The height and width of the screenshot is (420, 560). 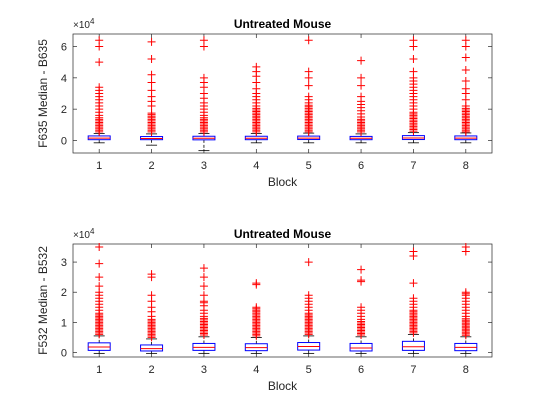 I want to click on y-tick-label: 6, so click(x=64, y=48).